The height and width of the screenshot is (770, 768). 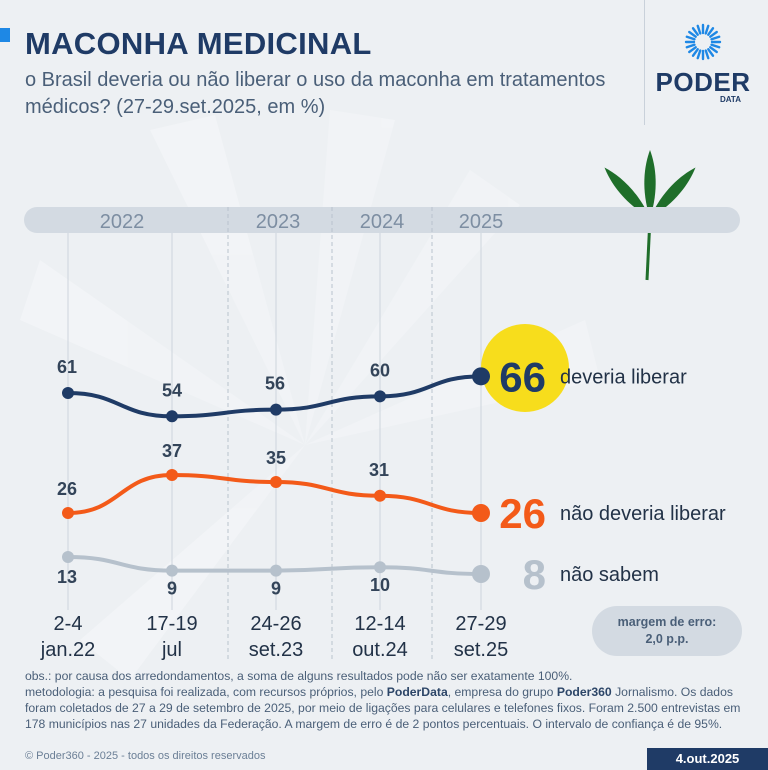 What do you see at coordinates (667, 622) in the screenshot?
I see `margin-label: margem de erro:` at bounding box center [667, 622].